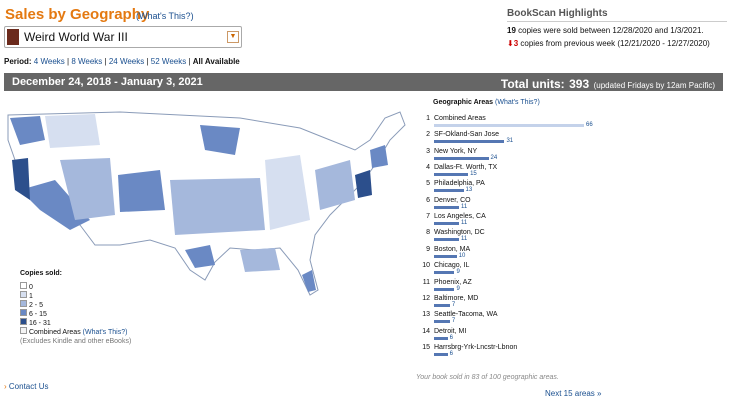 This screenshot has width=736, height=408. I want to click on area-name: SF-Okland-San Jose, so click(466, 135).